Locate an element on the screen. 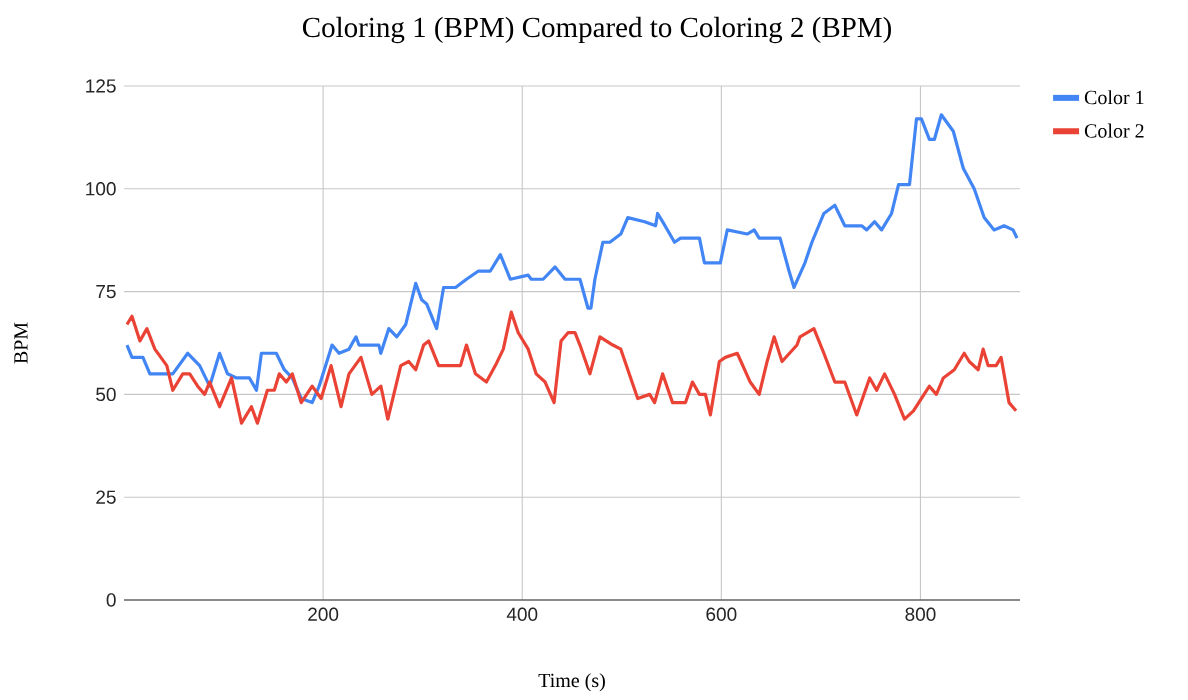 Image resolution: width=1188 pixels, height=700 pixels. chart-title: Coloring 1 (BPM) Compared to Coloring 2 (BPM) is located at coordinates (596, 30).